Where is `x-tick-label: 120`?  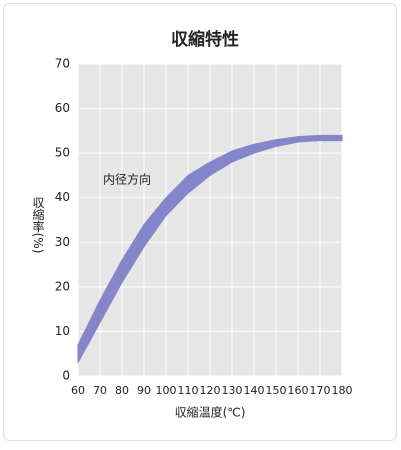
x-tick-label: 120 is located at coordinates (210, 390).